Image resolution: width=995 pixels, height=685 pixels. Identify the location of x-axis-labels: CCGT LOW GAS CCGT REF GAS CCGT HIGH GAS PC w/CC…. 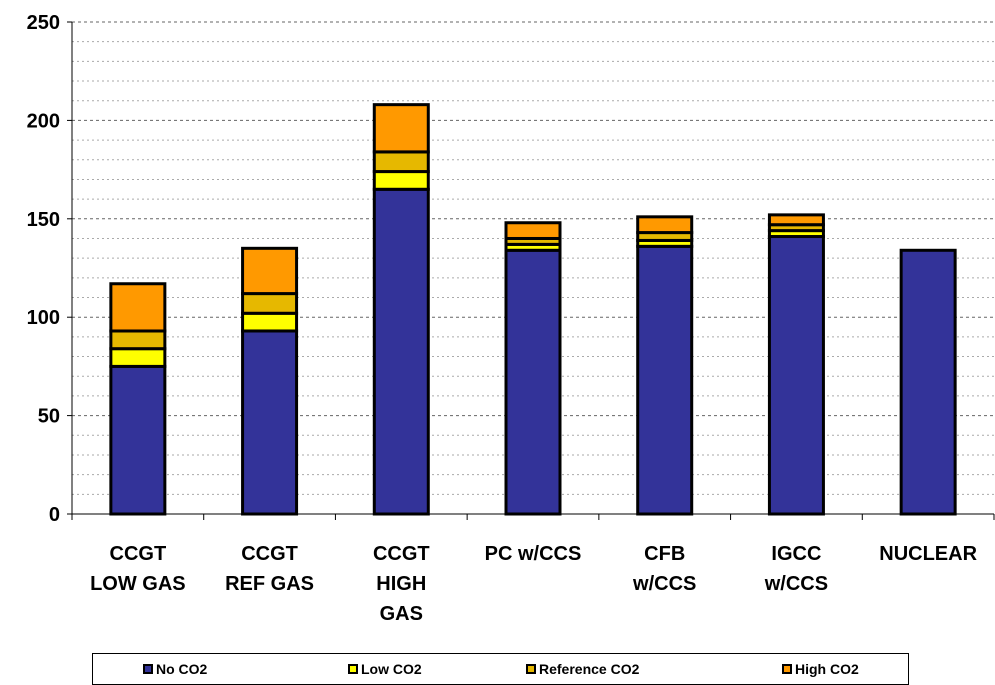
(533, 584).